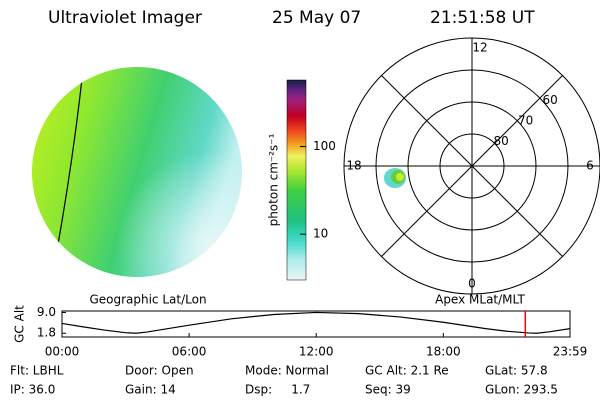  I want to click on y-tick-label: 9.0, so click(46, 312).